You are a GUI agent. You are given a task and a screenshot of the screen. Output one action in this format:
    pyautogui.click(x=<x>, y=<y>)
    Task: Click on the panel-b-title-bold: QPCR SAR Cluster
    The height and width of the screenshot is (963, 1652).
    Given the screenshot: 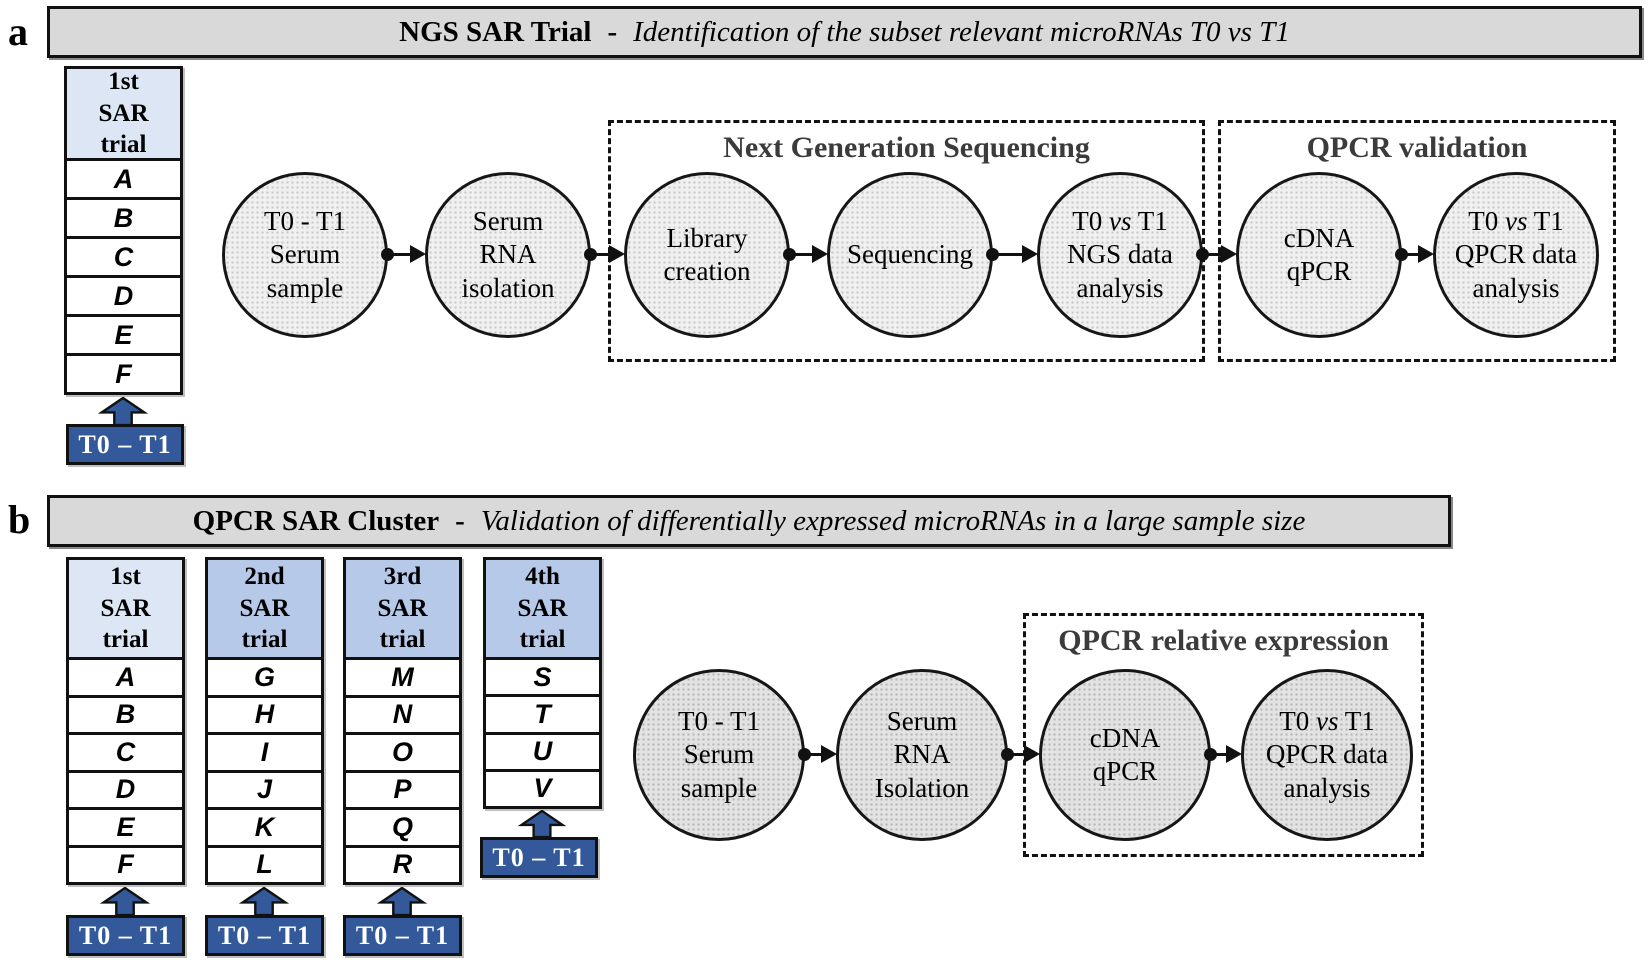 What is the action you would take?
    pyautogui.click(x=316, y=520)
    